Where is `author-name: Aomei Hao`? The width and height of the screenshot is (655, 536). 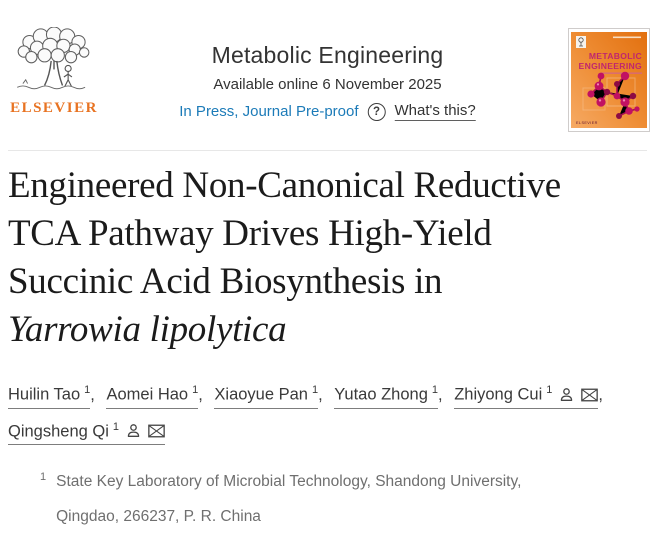
author-name: Aomei Hao is located at coordinates (147, 394).